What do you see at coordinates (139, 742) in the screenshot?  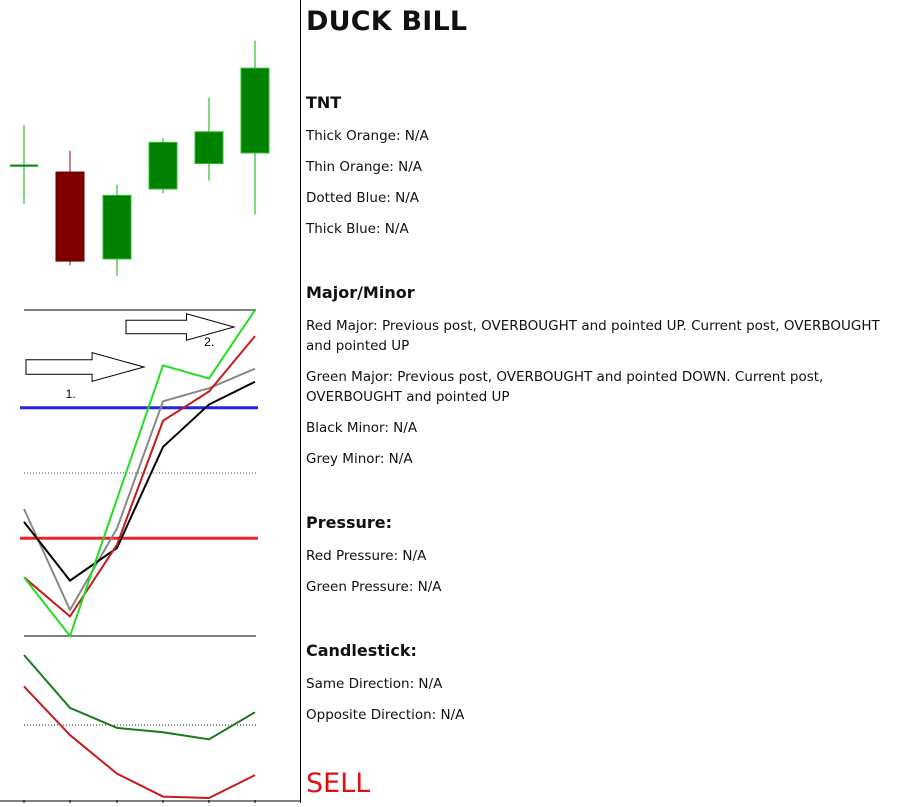 I see `pressure-line-red` at bounding box center [139, 742].